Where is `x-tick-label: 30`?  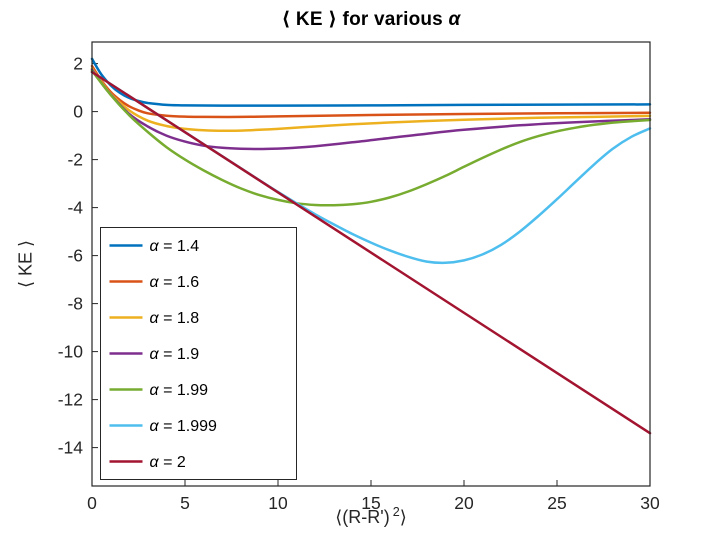
x-tick-label: 30 is located at coordinates (650, 503).